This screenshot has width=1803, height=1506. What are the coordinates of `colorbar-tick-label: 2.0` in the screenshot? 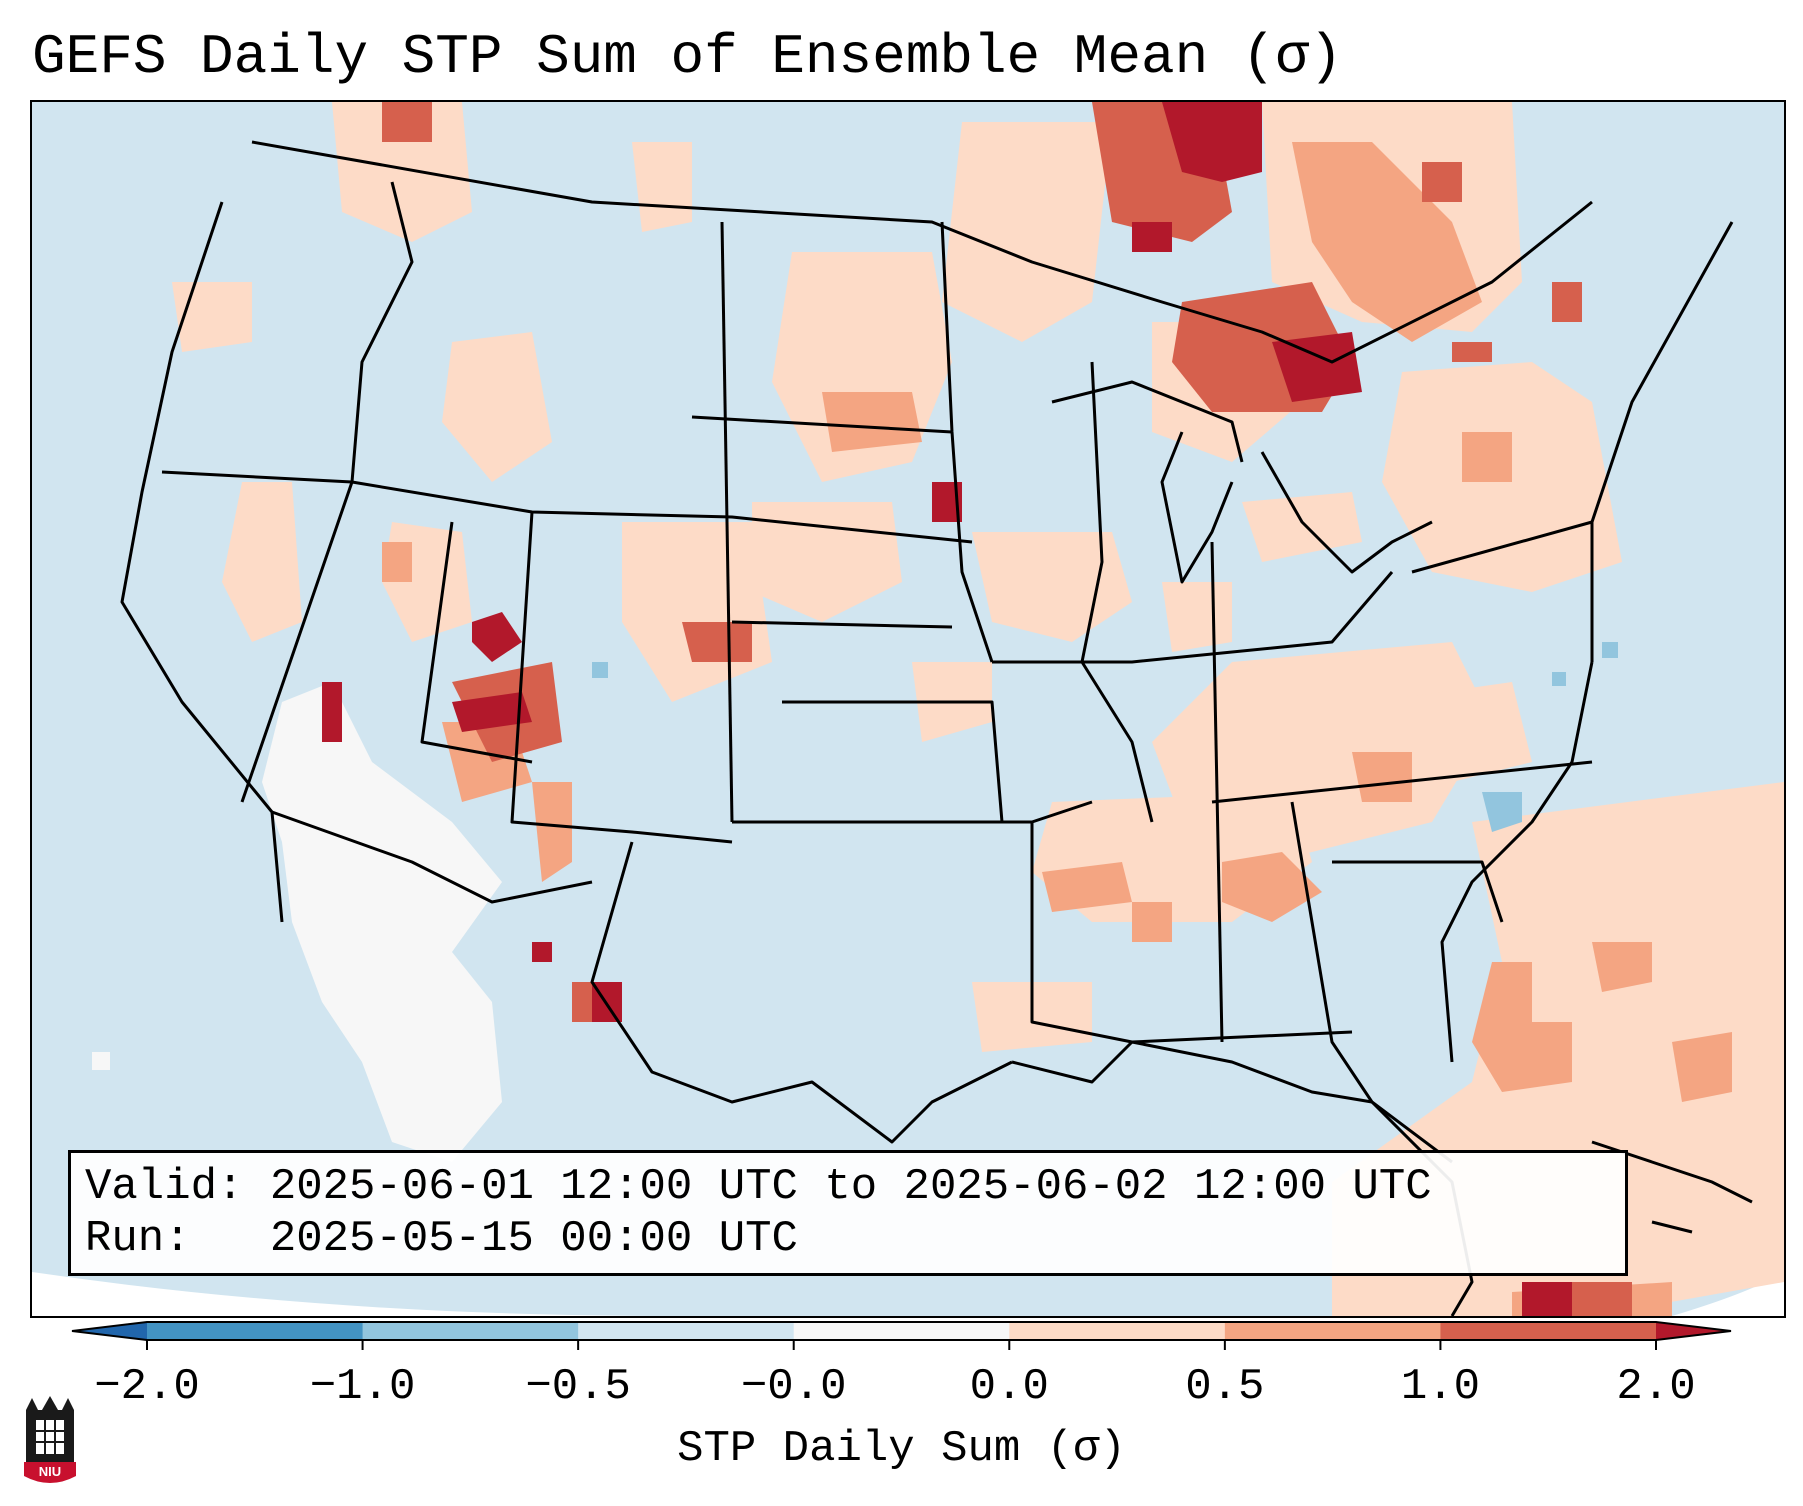 It's located at (1656, 1387).